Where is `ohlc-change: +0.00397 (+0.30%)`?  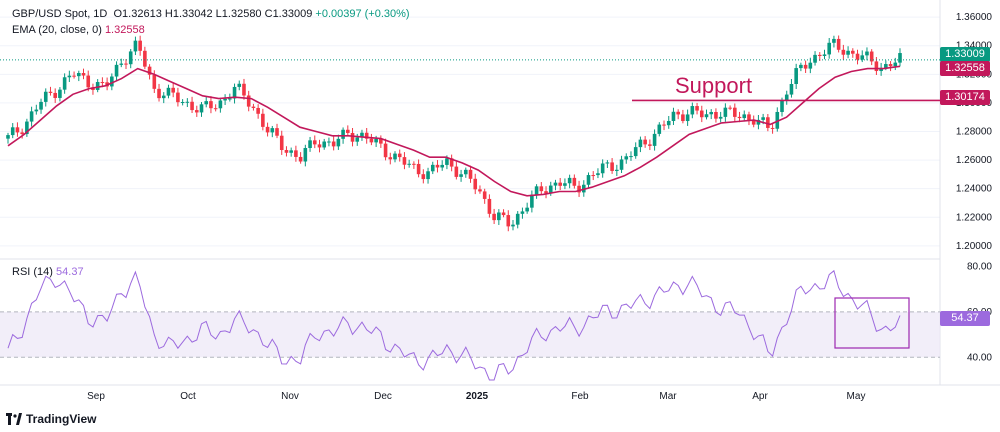 ohlc-change: +0.00397 (+0.30%) is located at coordinates (362, 14).